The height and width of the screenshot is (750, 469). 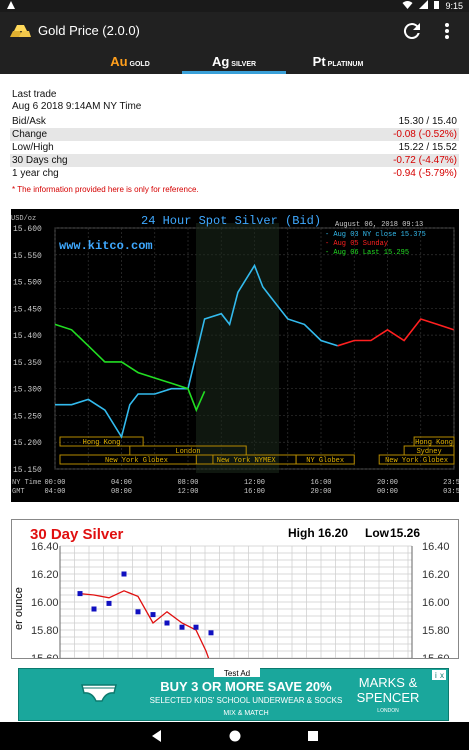 I want to click on spot-x-tick-gmt: 03:59, so click(x=451, y=492).